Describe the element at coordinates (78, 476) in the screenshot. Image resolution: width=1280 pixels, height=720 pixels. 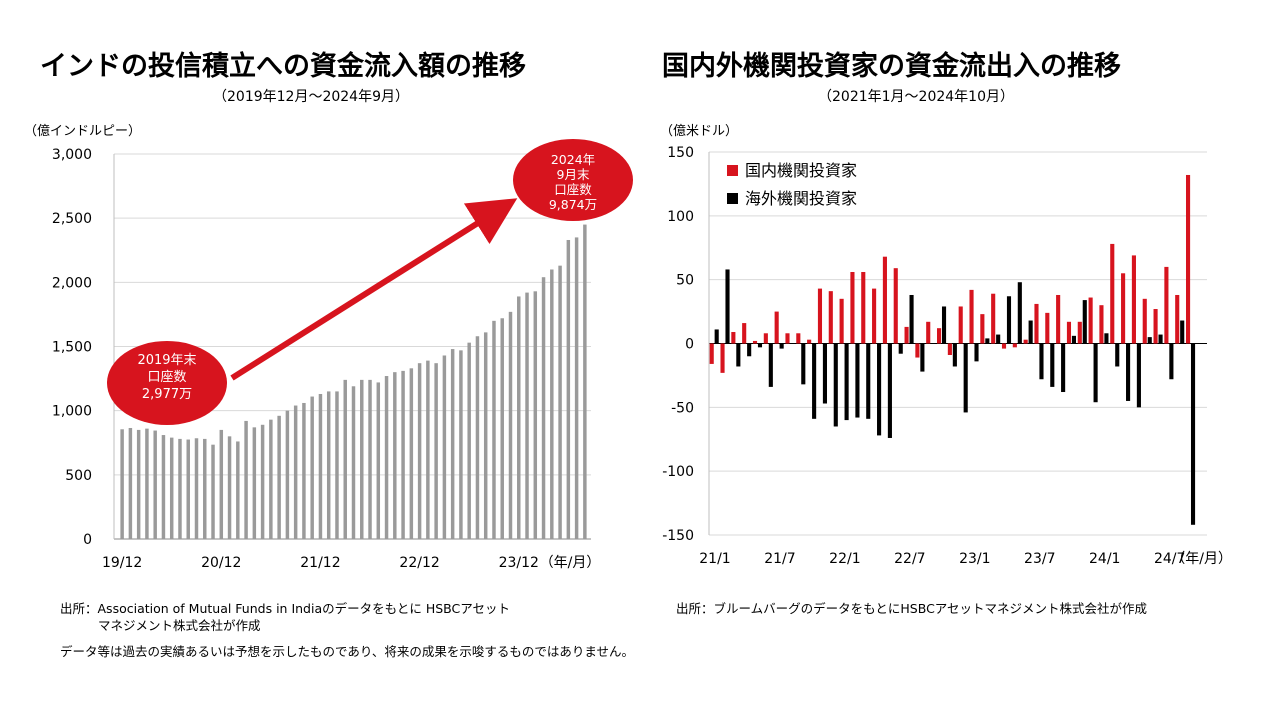
I see `left-y-tick-label: 500` at that location.